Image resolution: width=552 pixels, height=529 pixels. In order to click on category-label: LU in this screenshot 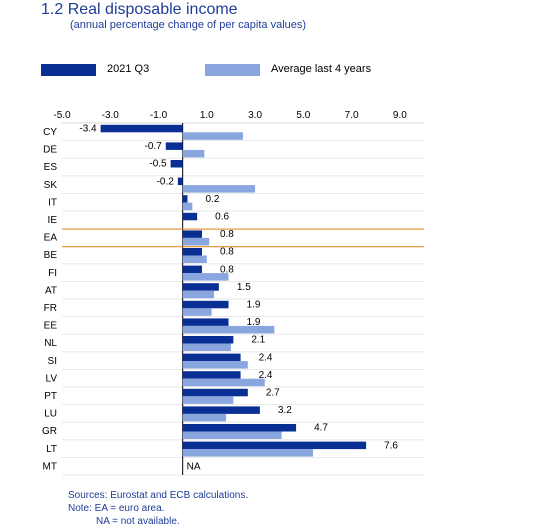, I will do `click(50, 414)`.